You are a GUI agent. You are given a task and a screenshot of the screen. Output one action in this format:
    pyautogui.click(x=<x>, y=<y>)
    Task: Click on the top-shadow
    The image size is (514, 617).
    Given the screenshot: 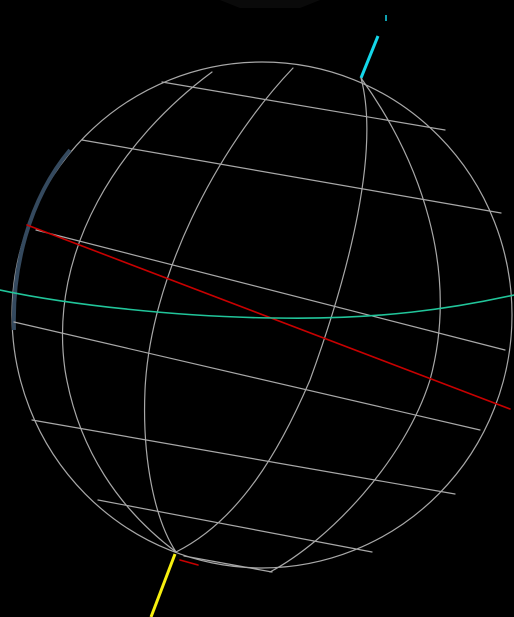 What is the action you would take?
    pyautogui.click(x=270, y=4)
    